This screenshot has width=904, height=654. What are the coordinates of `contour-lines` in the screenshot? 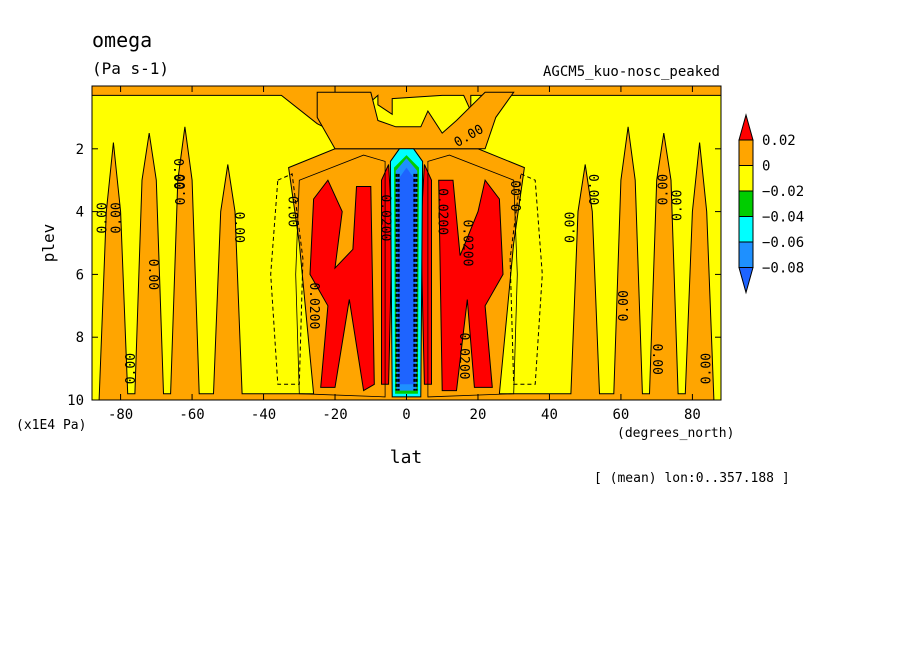 It's located at (406, 276).